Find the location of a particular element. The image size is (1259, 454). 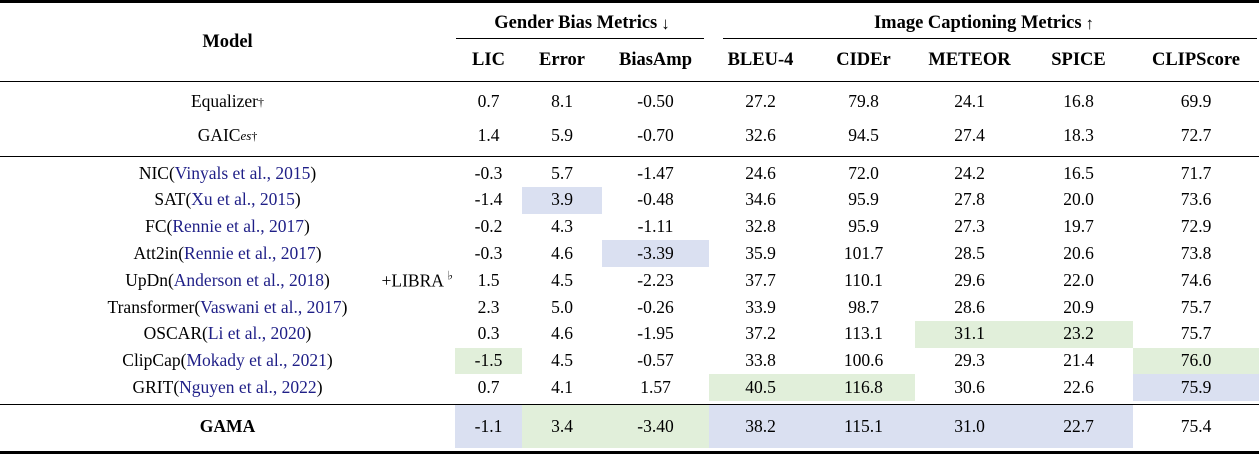

metric-value: 30.6 is located at coordinates (969, 387).